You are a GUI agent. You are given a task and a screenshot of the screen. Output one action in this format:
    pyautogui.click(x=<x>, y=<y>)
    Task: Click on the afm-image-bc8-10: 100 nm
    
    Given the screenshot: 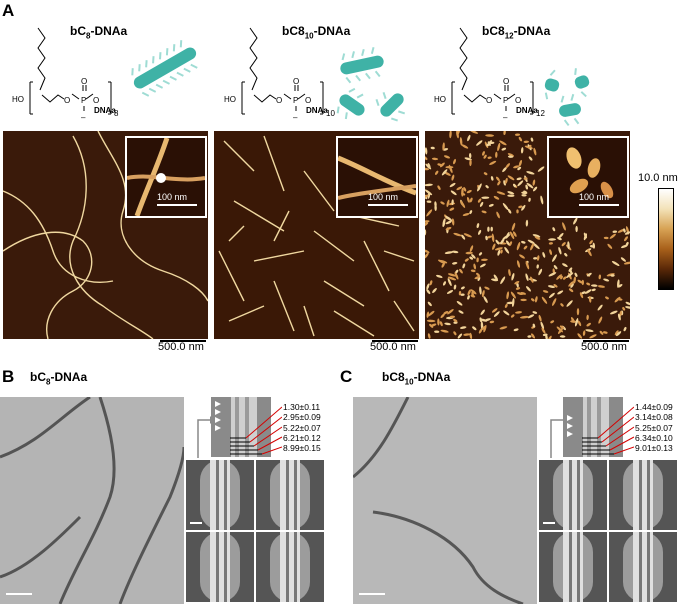 What is the action you would take?
    pyautogui.click(x=316, y=235)
    